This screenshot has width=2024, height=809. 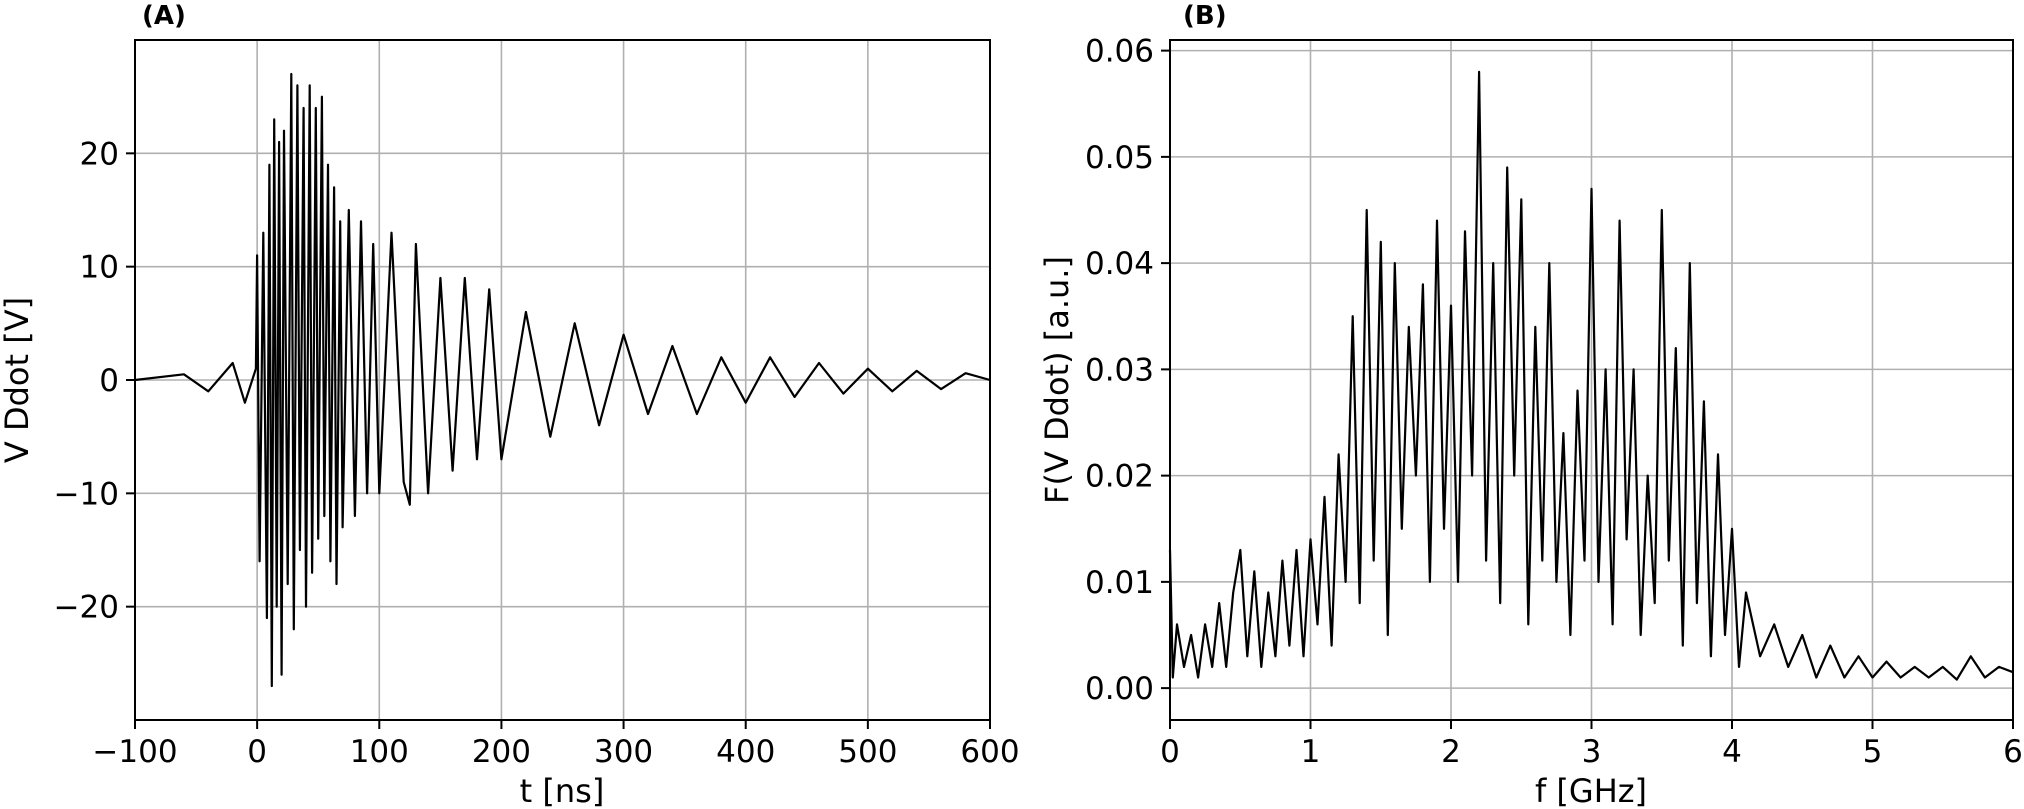 I want to click on y-axis-label-a: V Ddot [V], so click(x=18, y=380).